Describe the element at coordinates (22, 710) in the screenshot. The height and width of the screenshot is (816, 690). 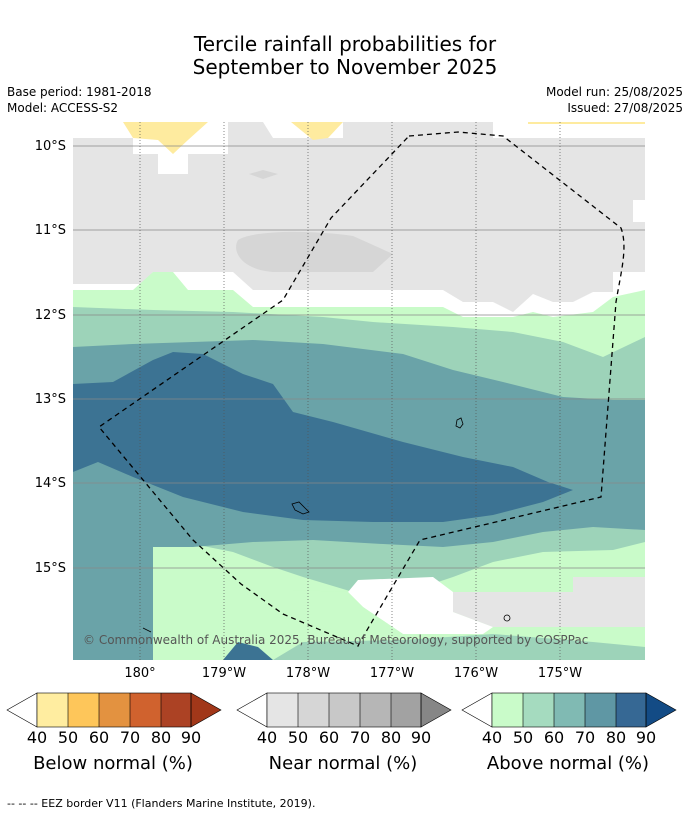
I see `below-normal-underflow-arrow` at that location.